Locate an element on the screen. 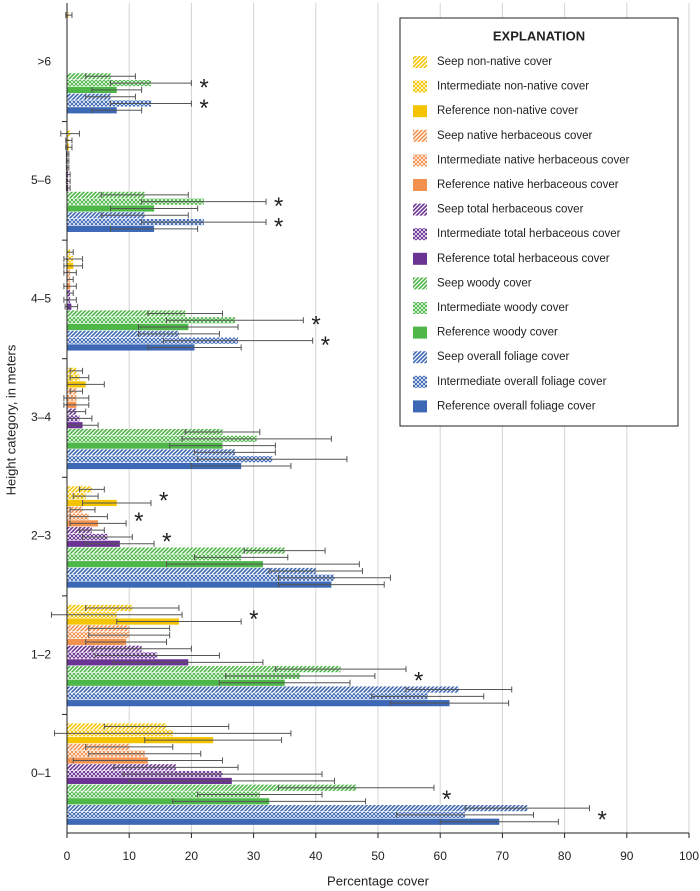 The height and width of the screenshot is (891, 700). x-tick-label: 40 is located at coordinates (316, 856).